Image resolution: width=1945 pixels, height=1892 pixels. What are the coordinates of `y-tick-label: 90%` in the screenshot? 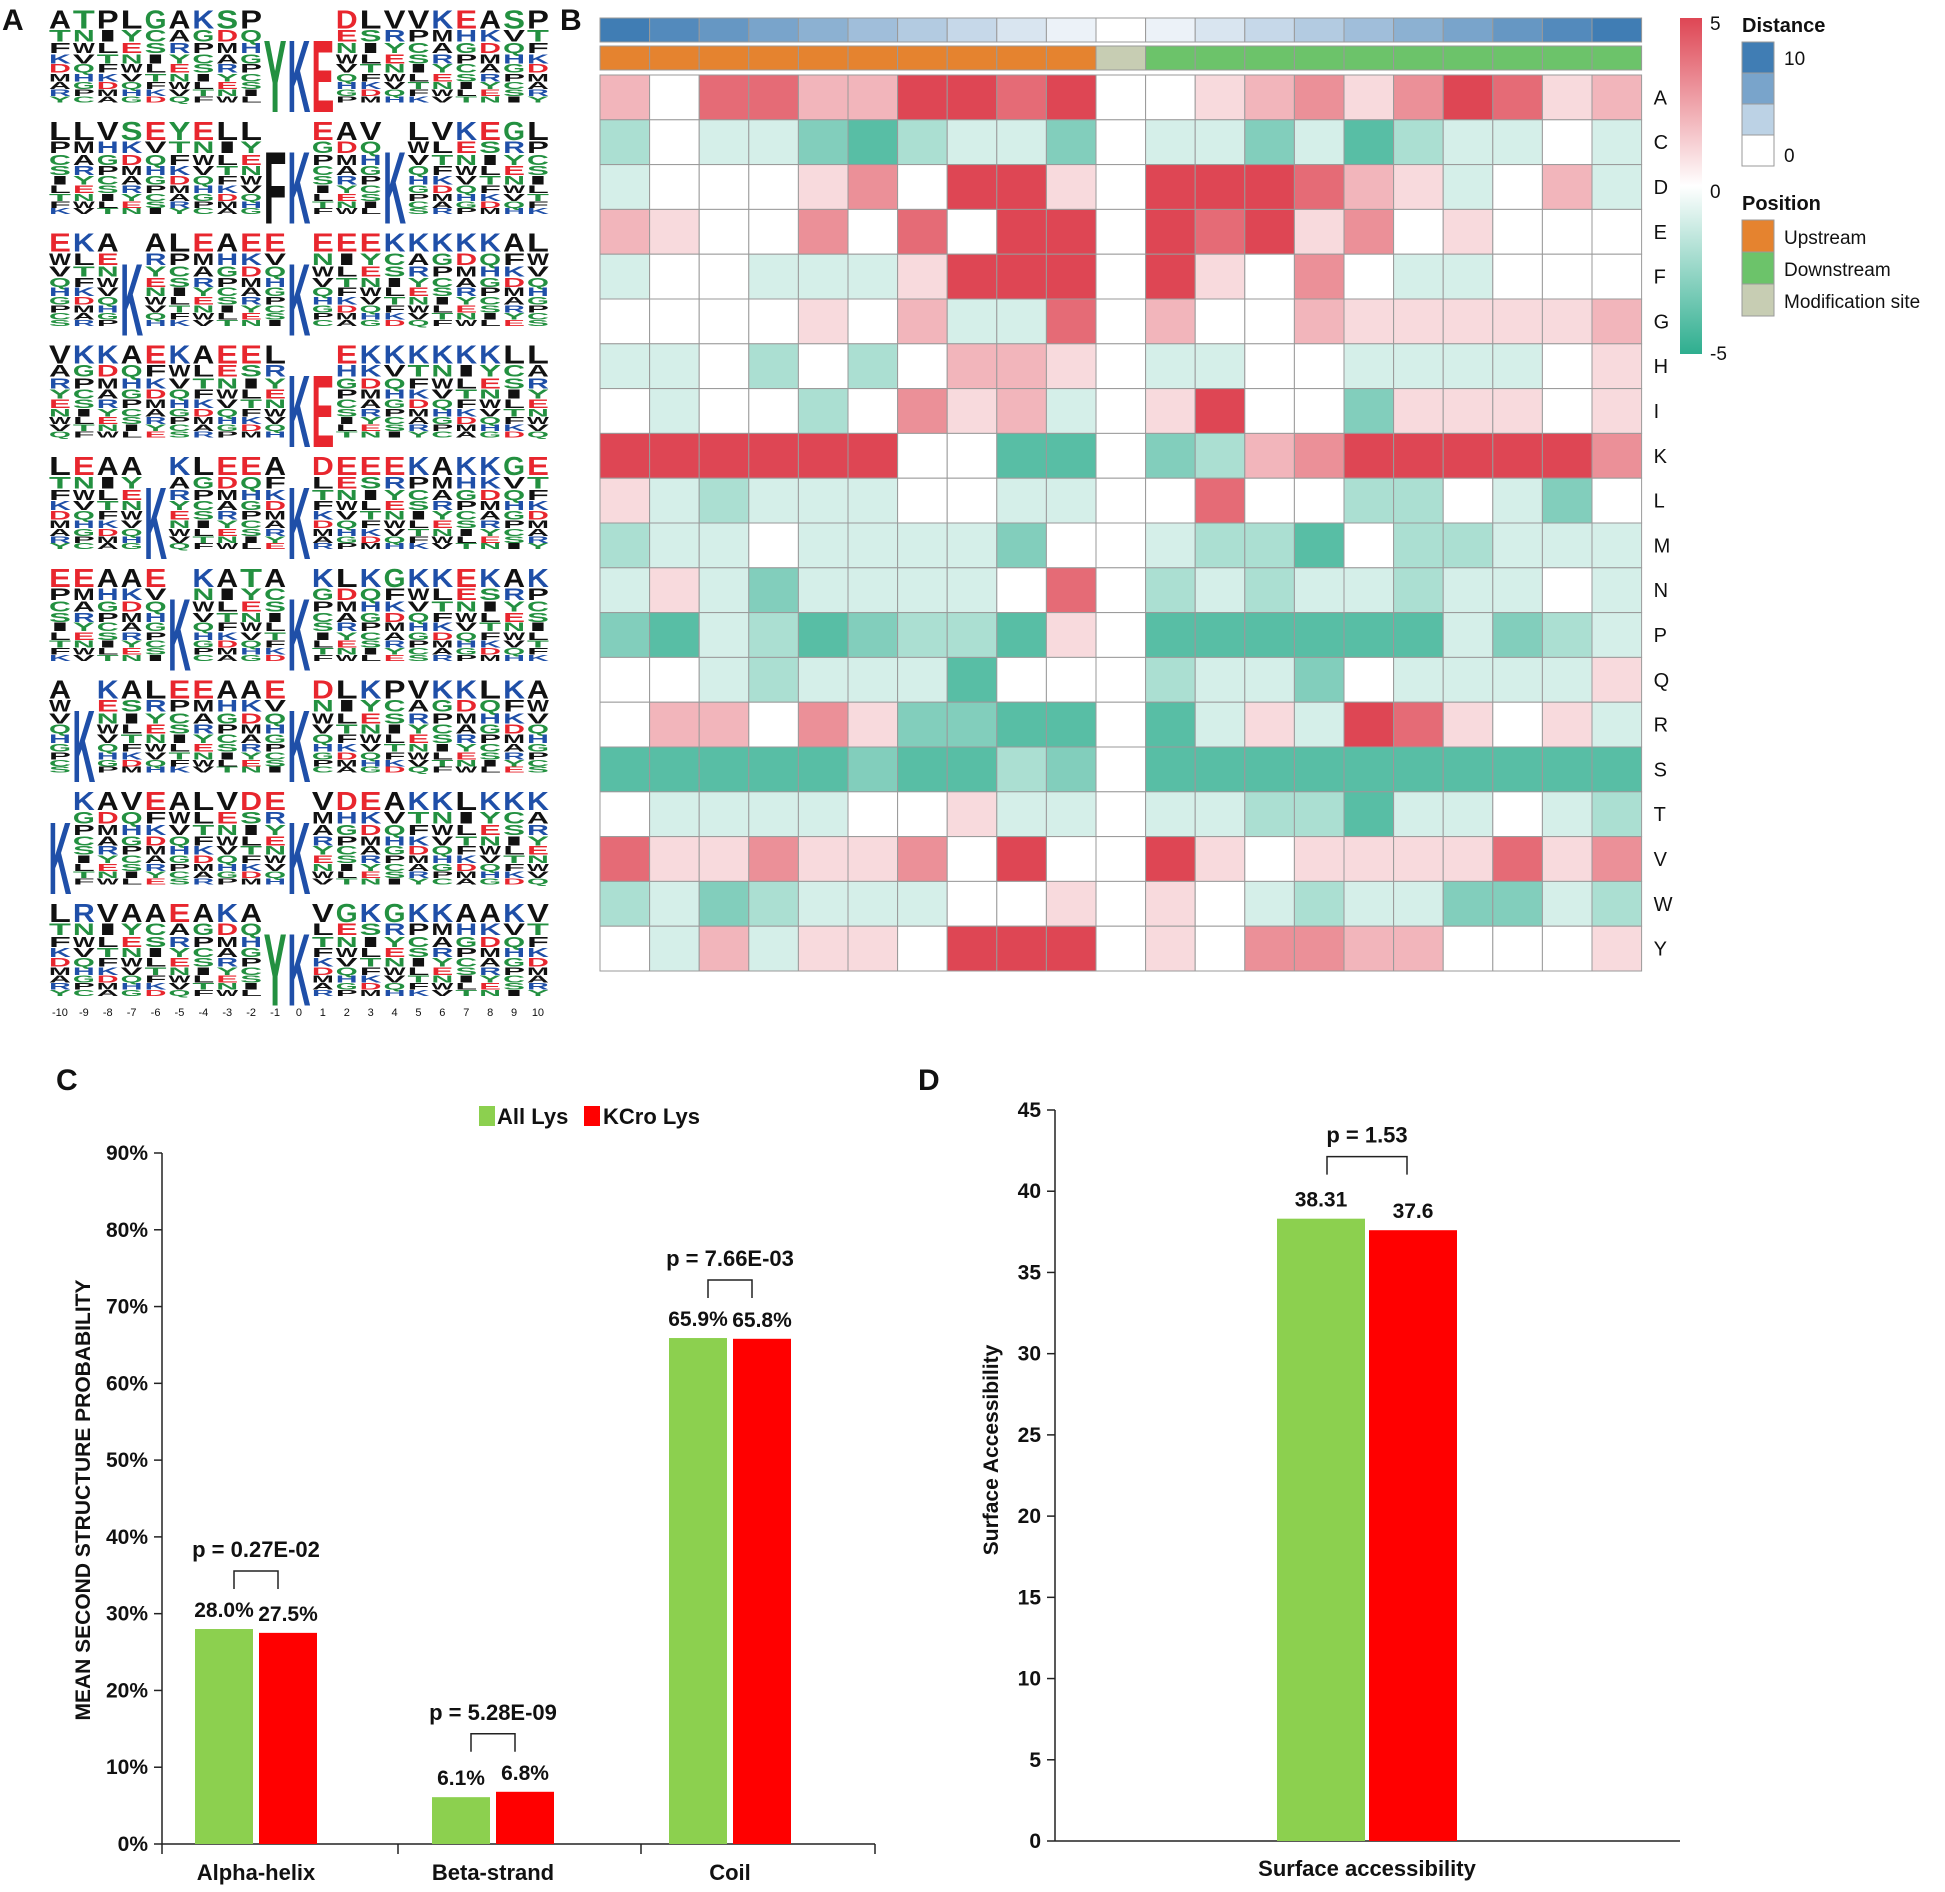 It's located at (127, 1153).